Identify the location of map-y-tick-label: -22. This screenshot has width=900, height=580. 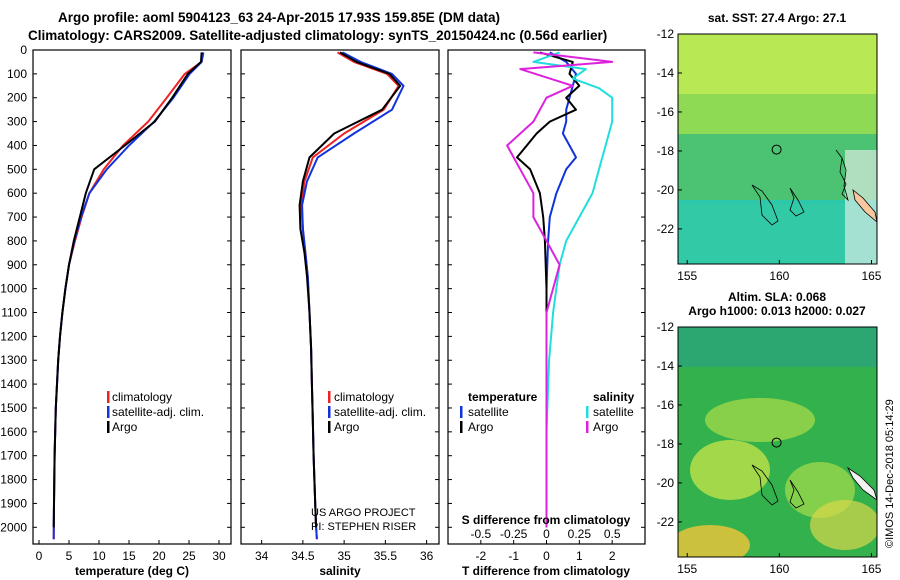
(666, 229).